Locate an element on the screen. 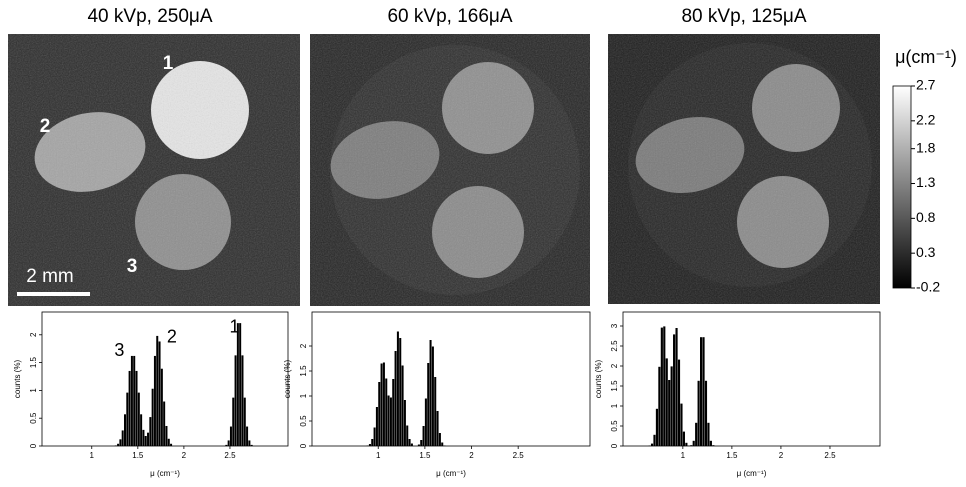 The width and height of the screenshot is (966, 487). phantom-label: 3 is located at coordinates (132, 266).